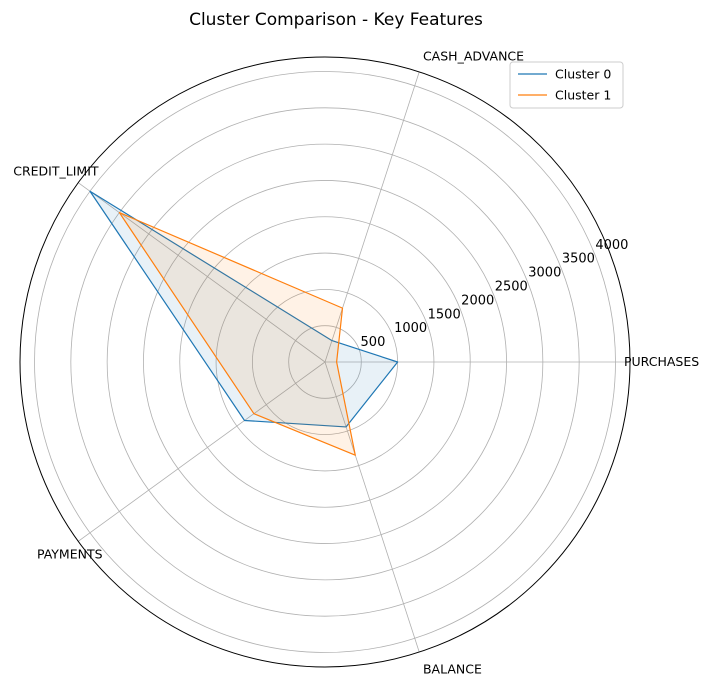  Describe the element at coordinates (473, 56) in the screenshot. I see `axis-label-cash-advance: CASH_ADVANCE` at that location.